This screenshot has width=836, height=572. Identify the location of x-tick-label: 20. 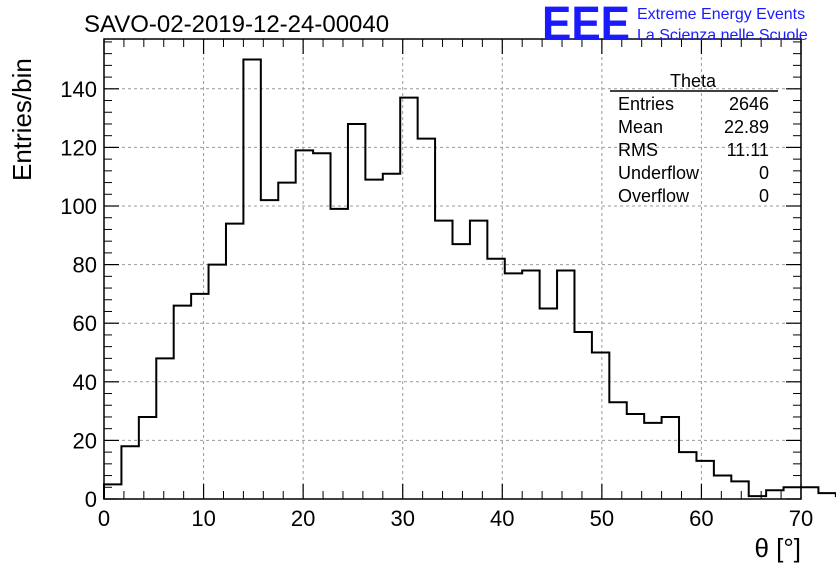
(303, 518).